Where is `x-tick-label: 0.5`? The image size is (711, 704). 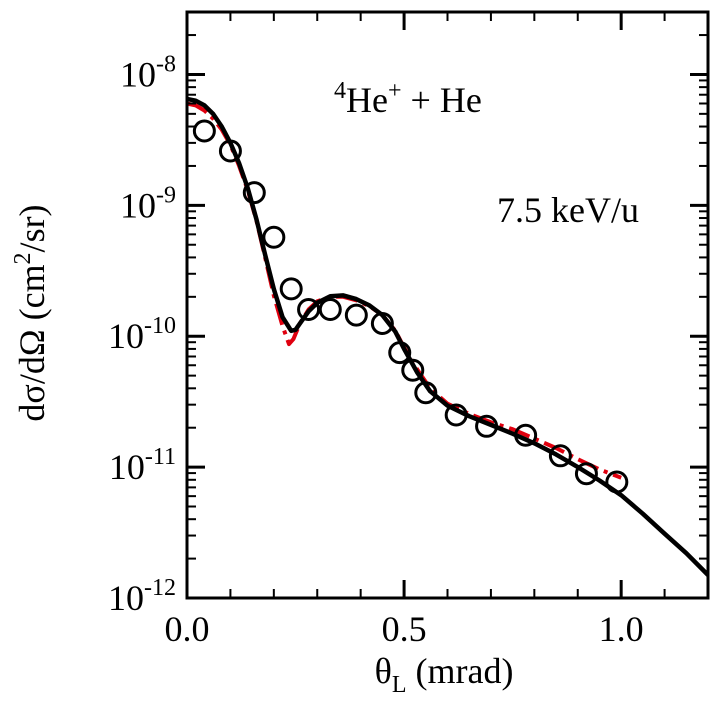 x-tick-label: 0.5 is located at coordinates (404, 629).